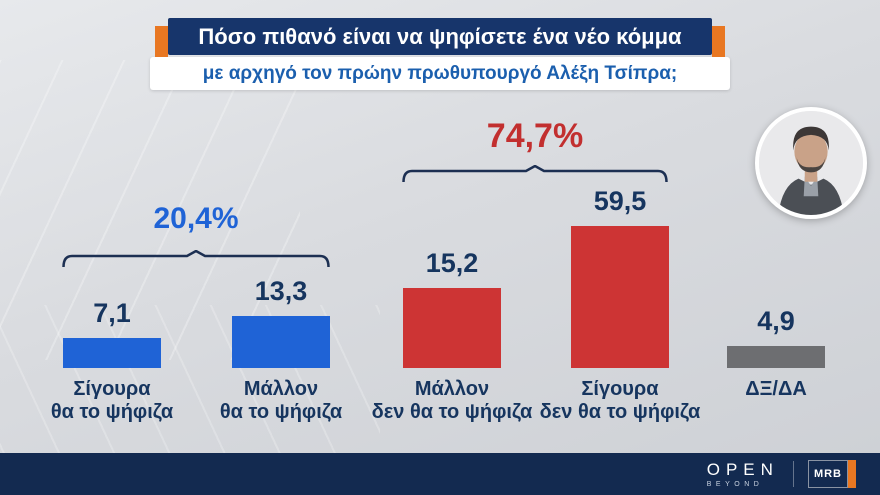  I want to click on bar-label-2: Μάλλον δεν θα το ψήφιζα, so click(452, 400).